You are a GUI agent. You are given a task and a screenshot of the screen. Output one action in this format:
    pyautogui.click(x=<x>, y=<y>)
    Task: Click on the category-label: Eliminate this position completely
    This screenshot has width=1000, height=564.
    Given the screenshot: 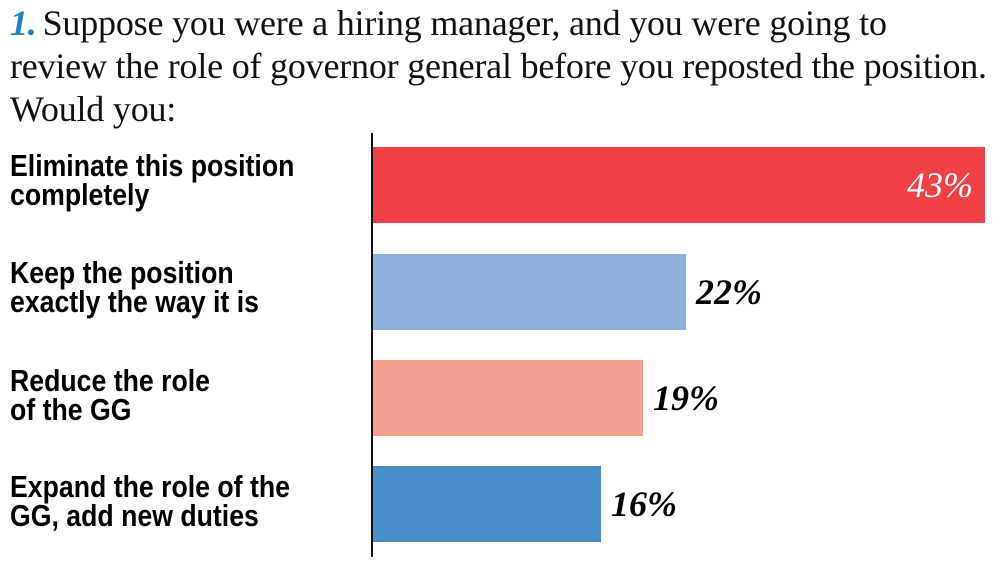 What is the action you would take?
    pyautogui.click(x=165, y=180)
    